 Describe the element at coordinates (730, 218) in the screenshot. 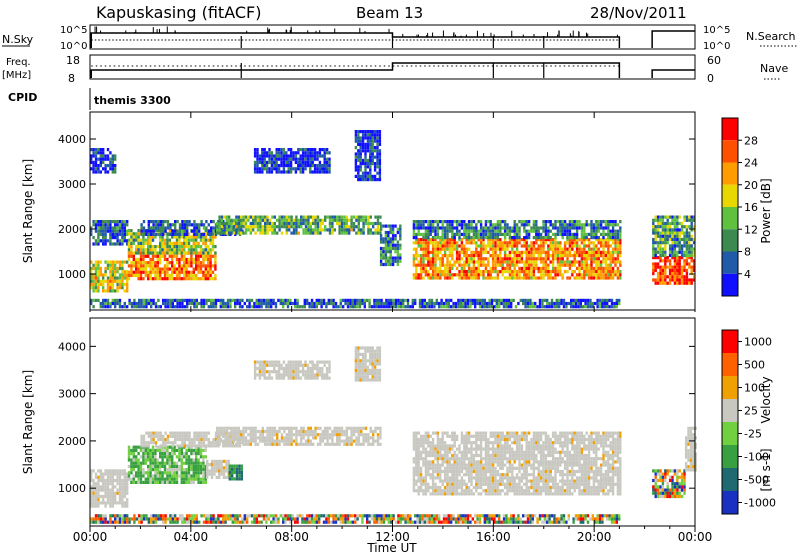

I see `colorbar-swatch` at that location.